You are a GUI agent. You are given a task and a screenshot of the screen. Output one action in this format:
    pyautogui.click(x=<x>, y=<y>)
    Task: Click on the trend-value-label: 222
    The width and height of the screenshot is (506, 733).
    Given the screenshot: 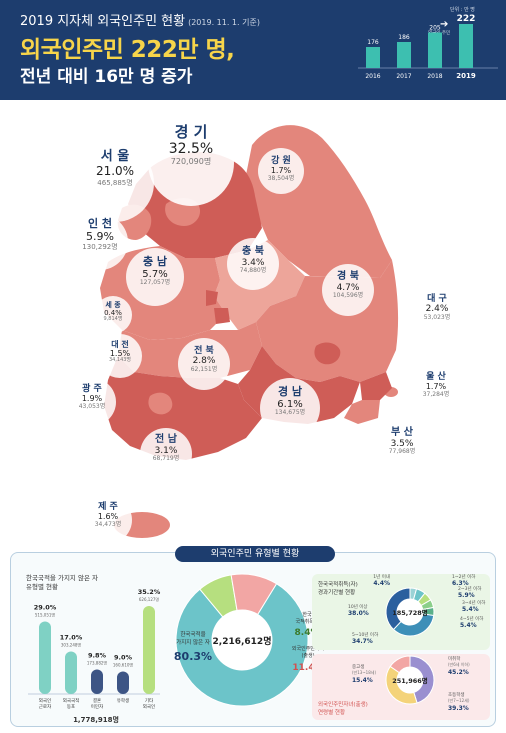 What is the action you would take?
    pyautogui.click(x=466, y=19)
    